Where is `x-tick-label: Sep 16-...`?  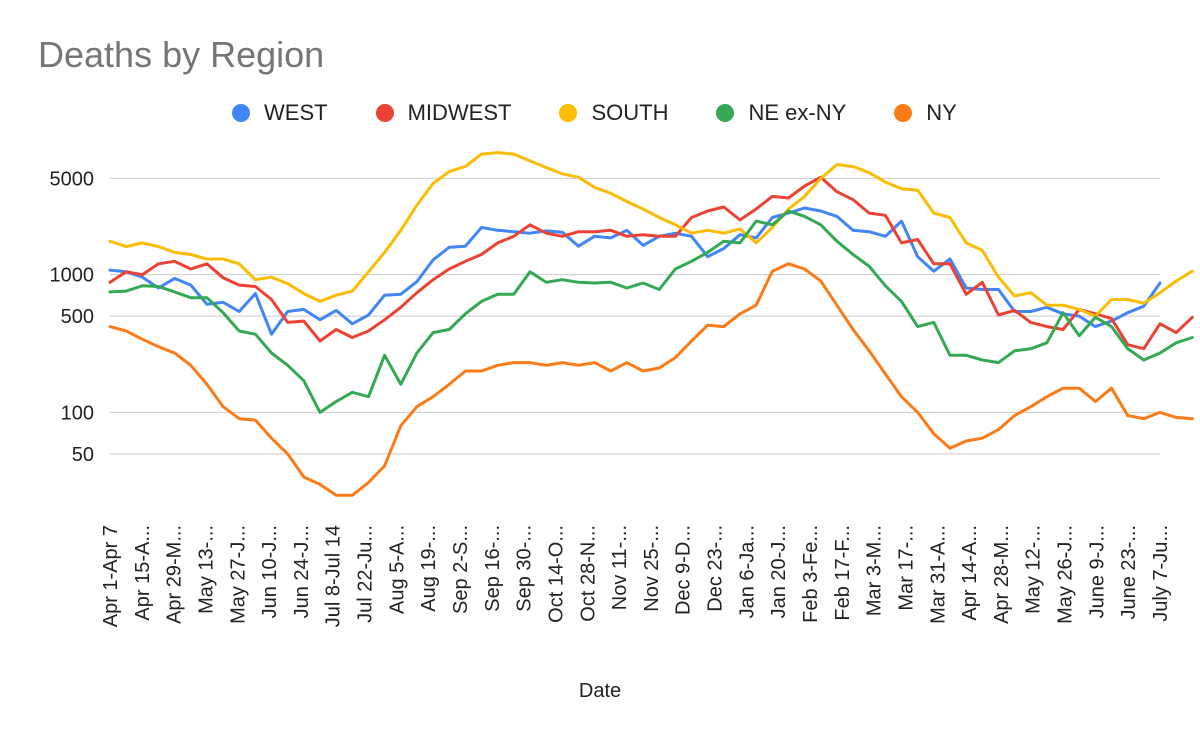
x-tick-label: Sep 16-... is located at coordinates (493, 568).